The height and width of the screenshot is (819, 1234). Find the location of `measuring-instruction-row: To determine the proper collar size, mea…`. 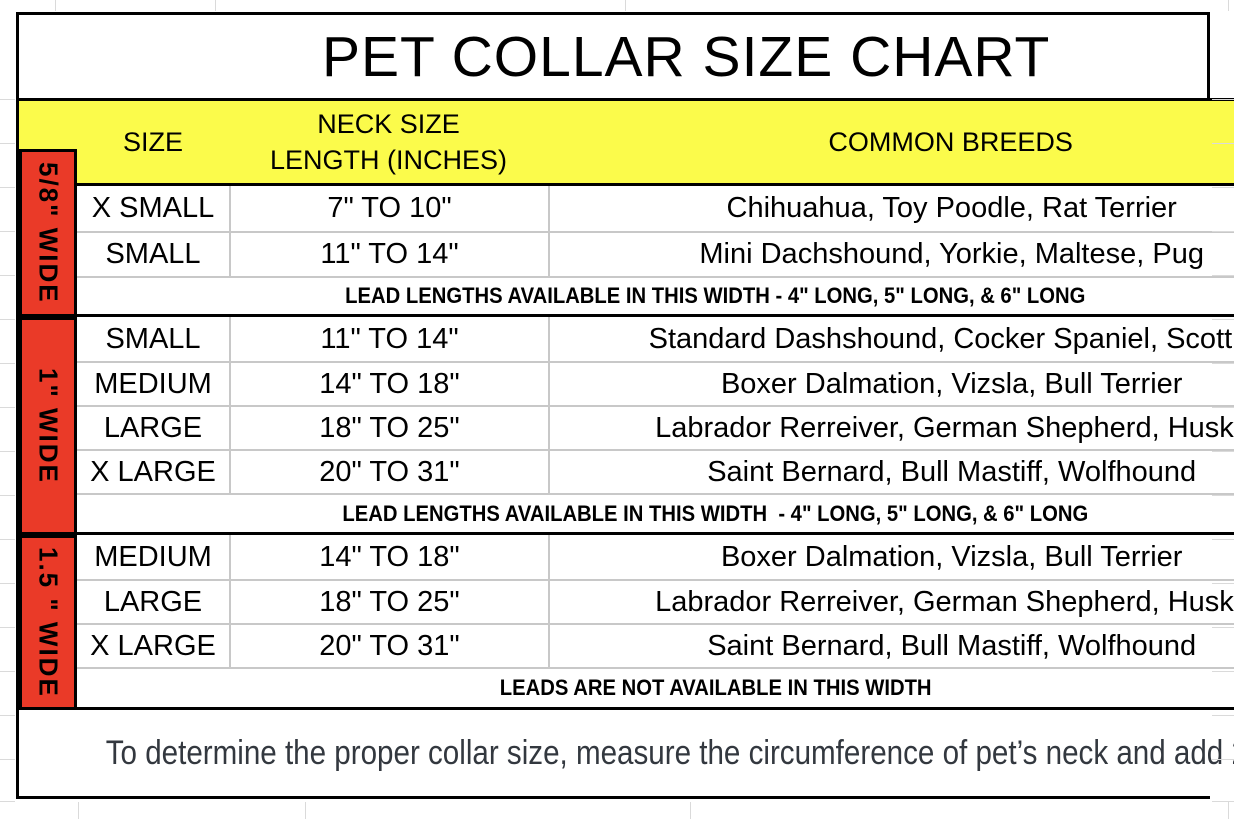

measuring-instruction-row: To determine the proper collar size, mea… is located at coordinates (626, 753).